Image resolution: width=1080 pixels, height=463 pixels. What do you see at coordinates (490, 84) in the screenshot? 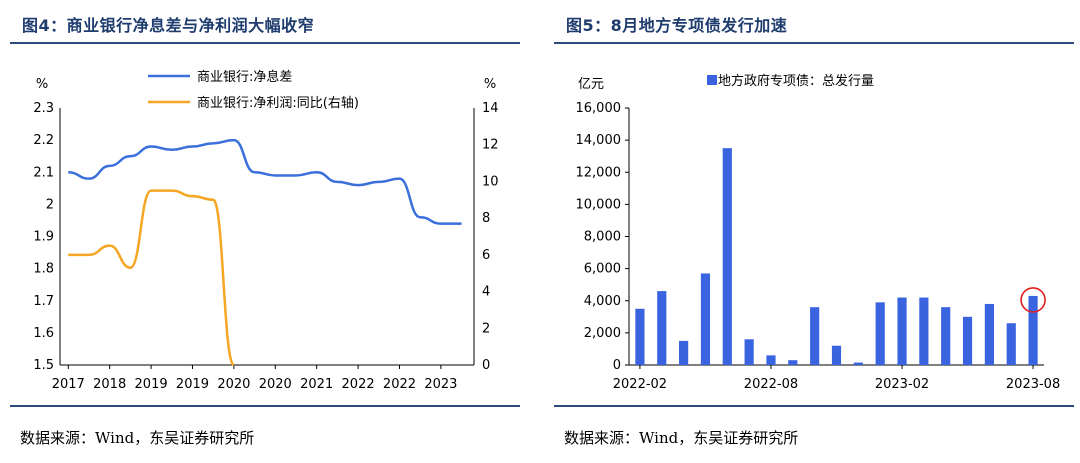
I see `right-y-axis-unit: %` at bounding box center [490, 84].